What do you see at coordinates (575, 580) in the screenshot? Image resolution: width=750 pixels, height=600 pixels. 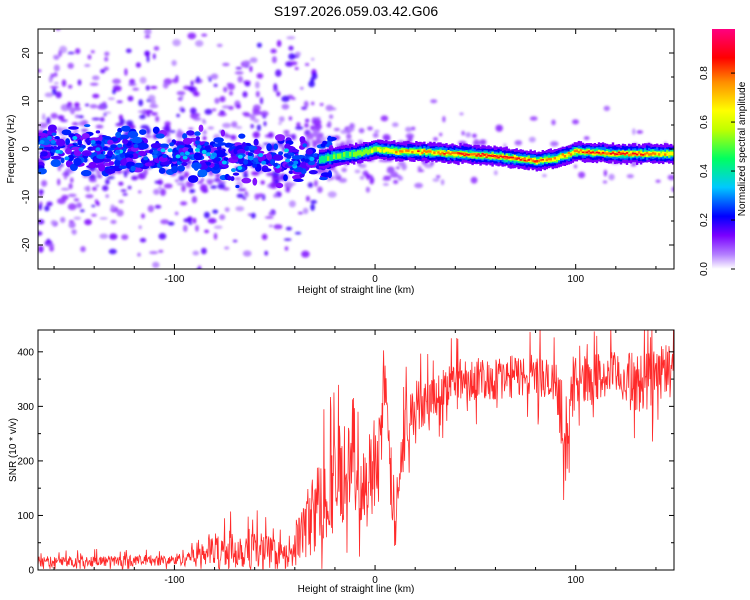 I see `snr-xtick: 100` at bounding box center [575, 580].